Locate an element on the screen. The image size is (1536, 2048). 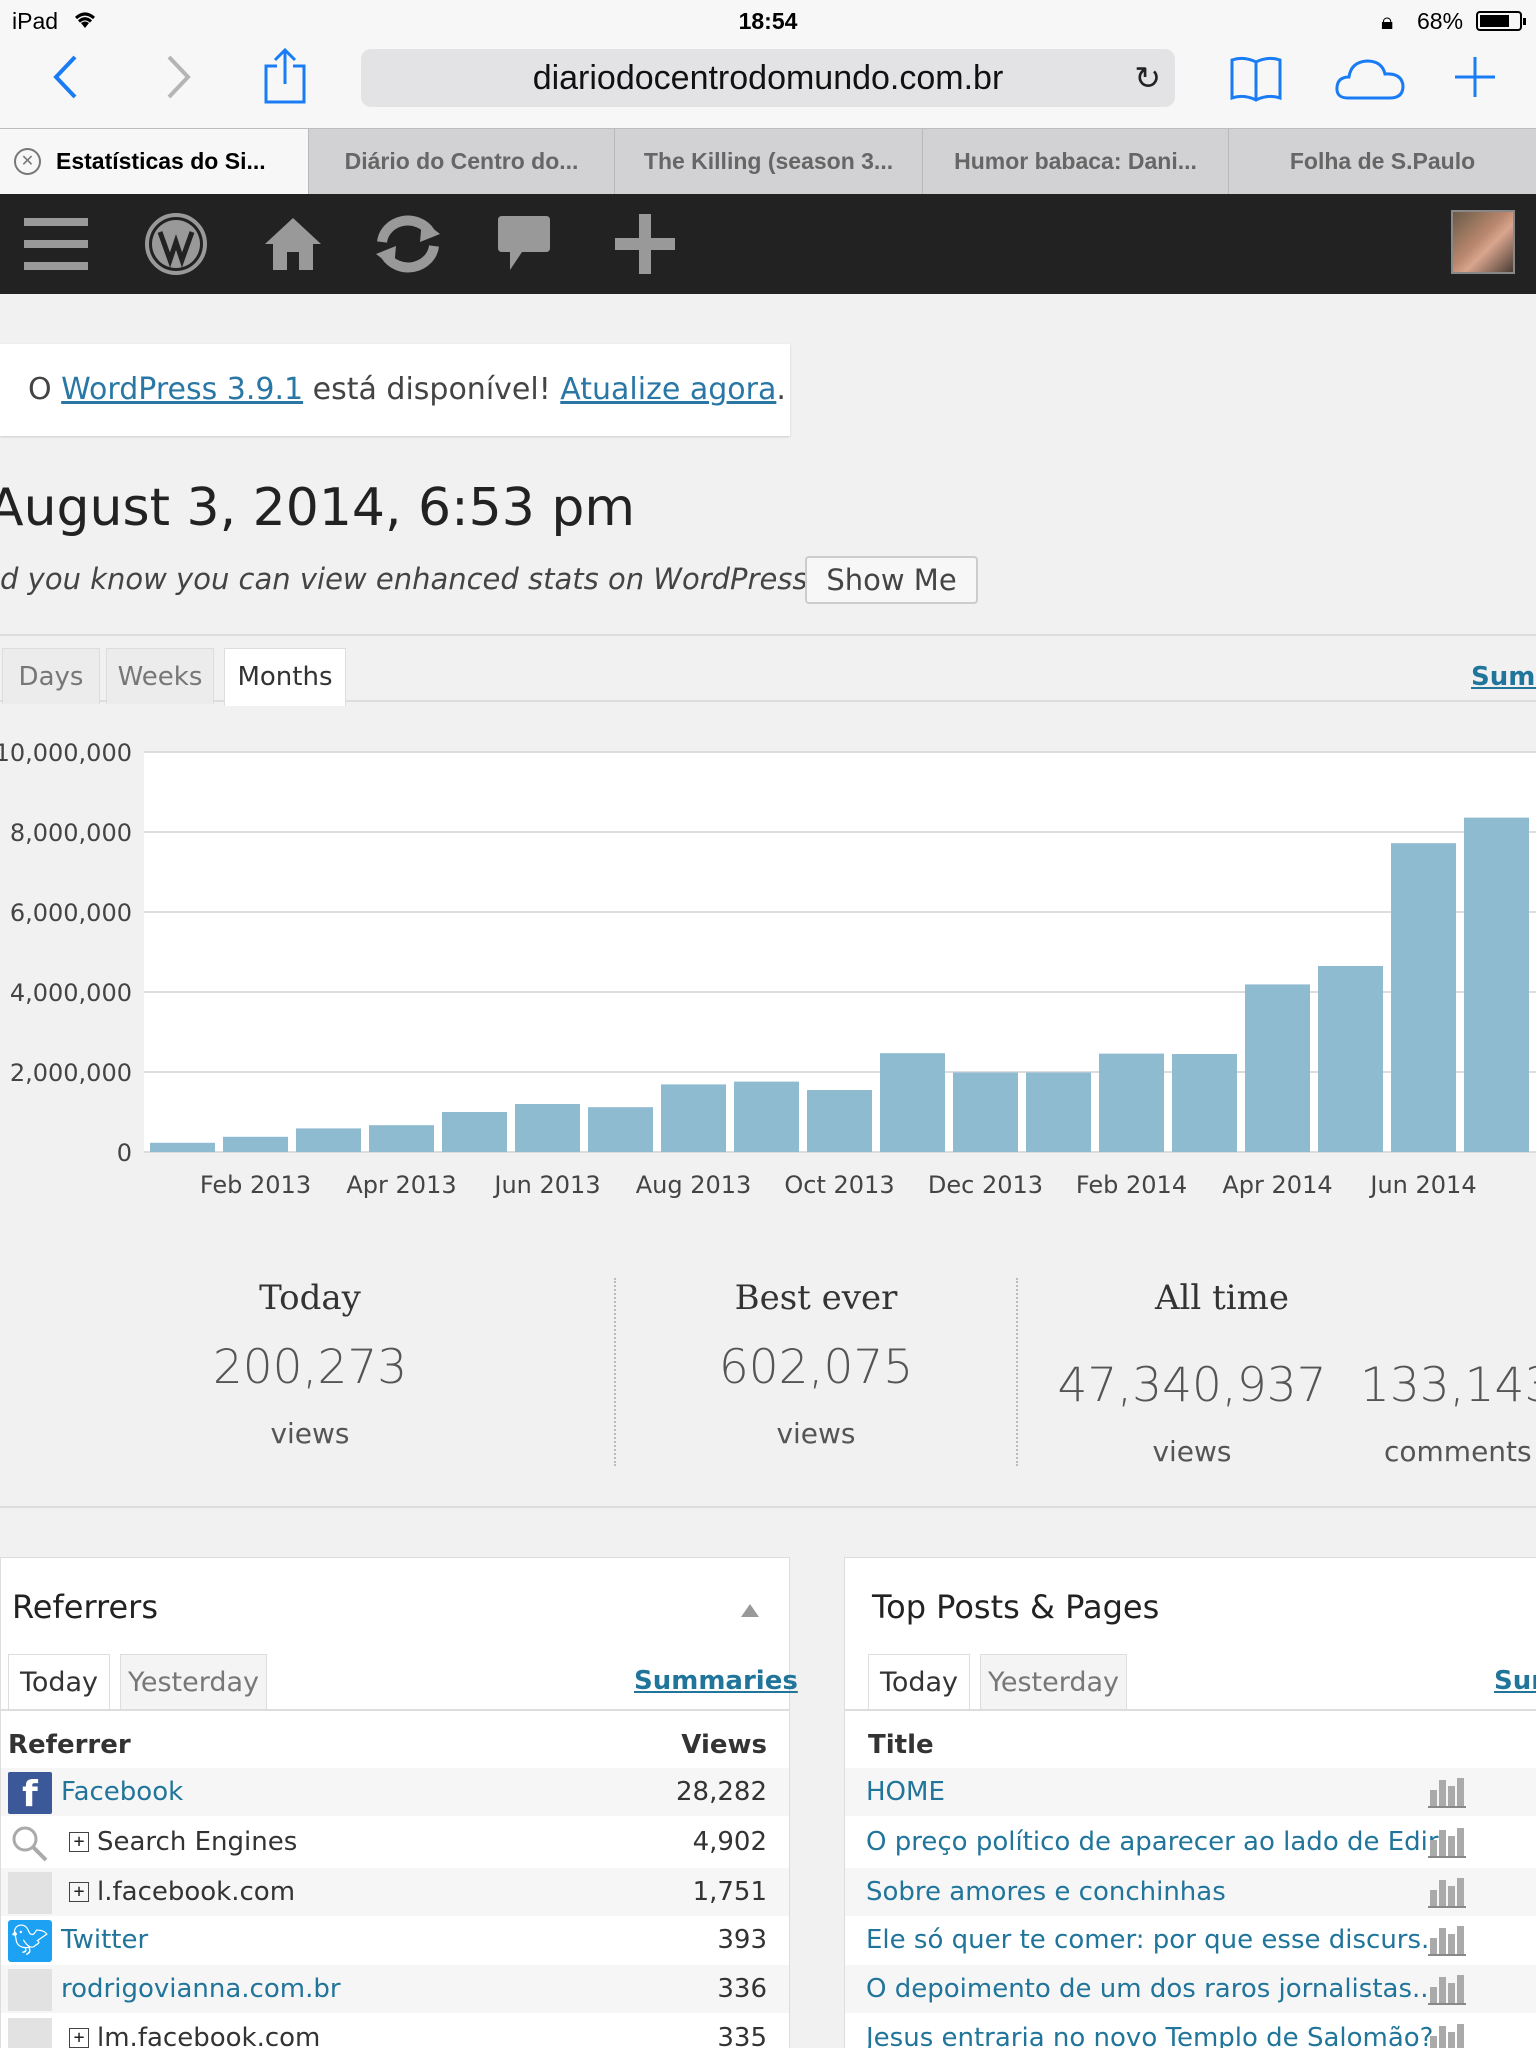
tab-referrers-today: Today is located at coordinates (59, 1682).